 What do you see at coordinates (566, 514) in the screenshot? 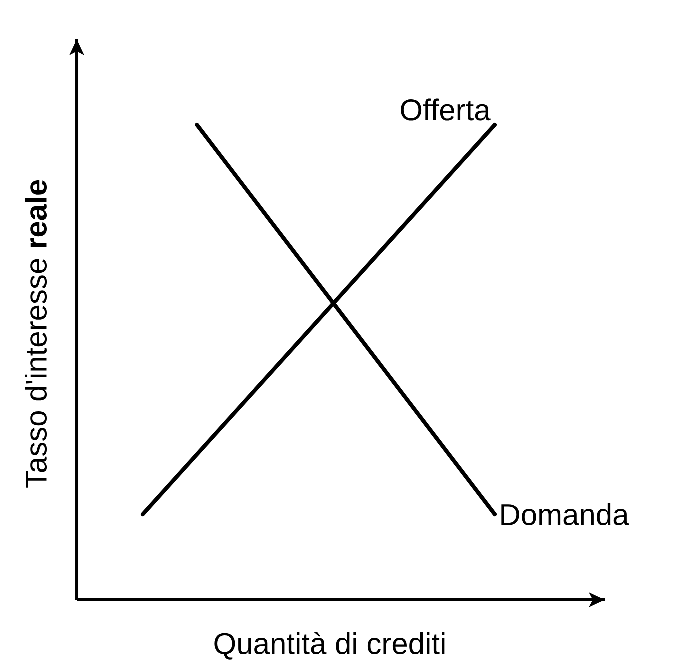
I see `series-label: Domanda` at bounding box center [566, 514].